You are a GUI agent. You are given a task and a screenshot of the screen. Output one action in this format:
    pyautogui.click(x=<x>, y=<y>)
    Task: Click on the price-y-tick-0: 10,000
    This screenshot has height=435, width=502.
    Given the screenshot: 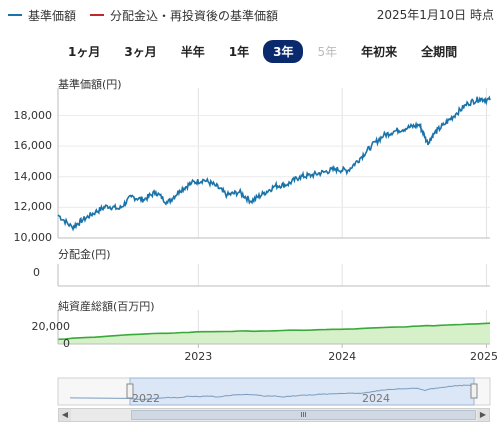 What is the action you would take?
    pyautogui.click(x=33, y=237)
    